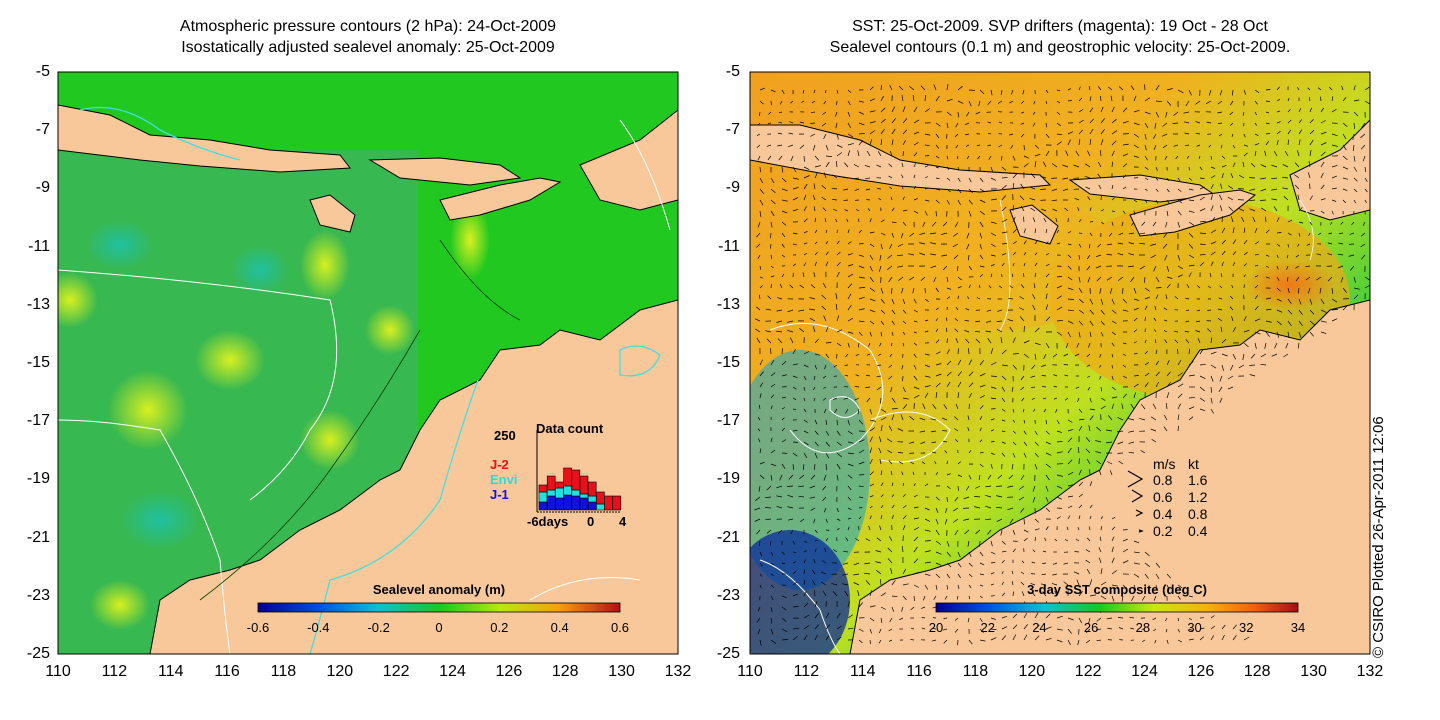 The image size is (1440, 720). What do you see at coordinates (728, 362) in the screenshot?
I see `y-tick-label: -15` at bounding box center [728, 362].